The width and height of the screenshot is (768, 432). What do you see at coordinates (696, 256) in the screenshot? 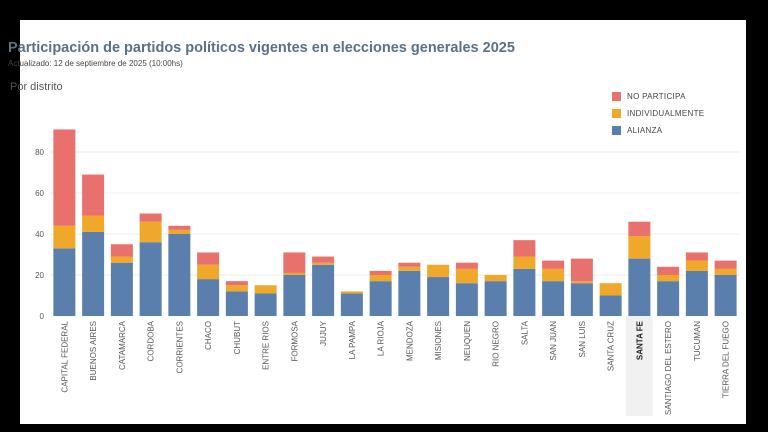
I see `bar-no-participa-tucuman` at bounding box center [696, 256].